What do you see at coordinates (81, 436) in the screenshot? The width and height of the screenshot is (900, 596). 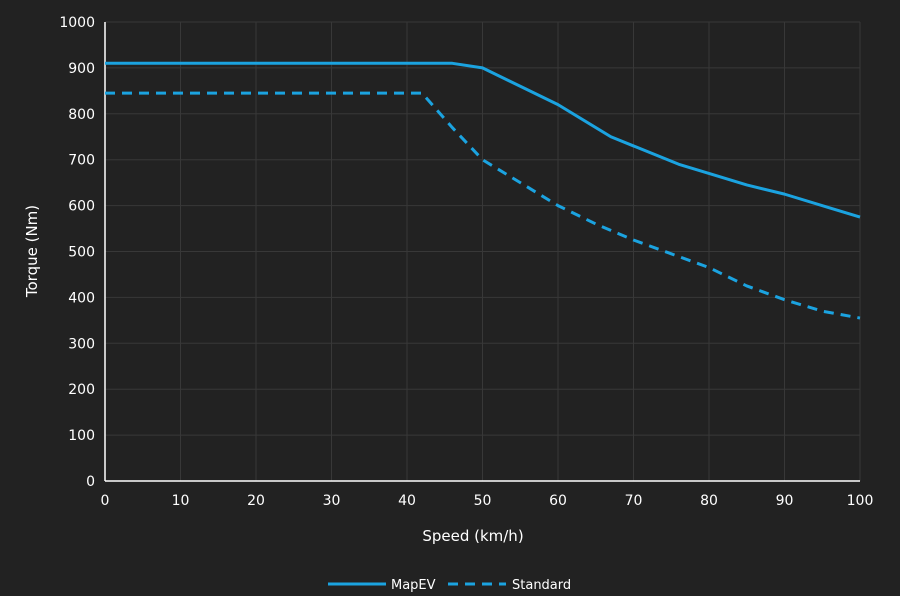 I see `y-tick-label: 100` at bounding box center [81, 436].